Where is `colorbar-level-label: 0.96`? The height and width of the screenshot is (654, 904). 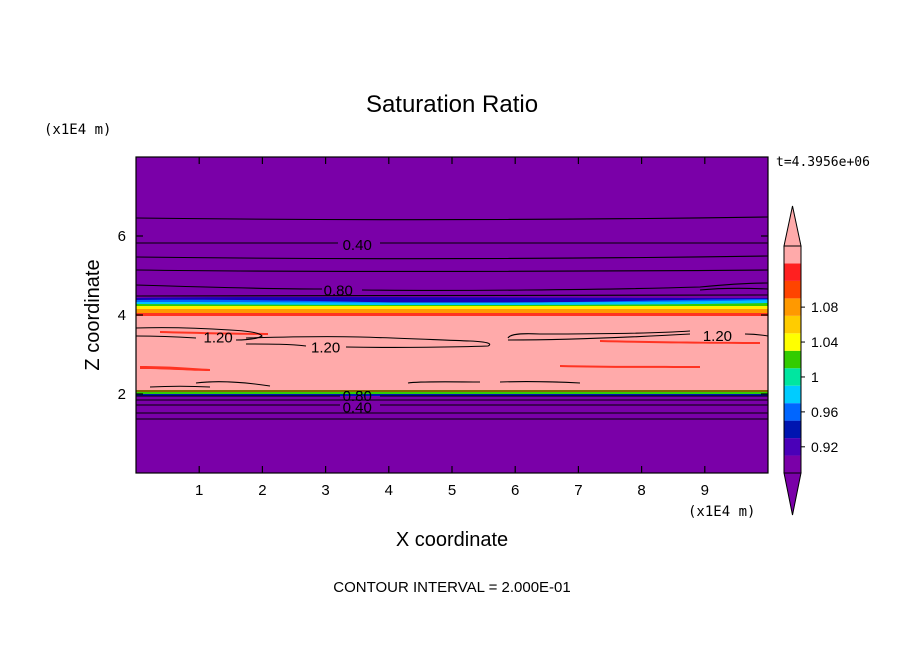
colorbar-level-label: 0.96 is located at coordinates (824, 412).